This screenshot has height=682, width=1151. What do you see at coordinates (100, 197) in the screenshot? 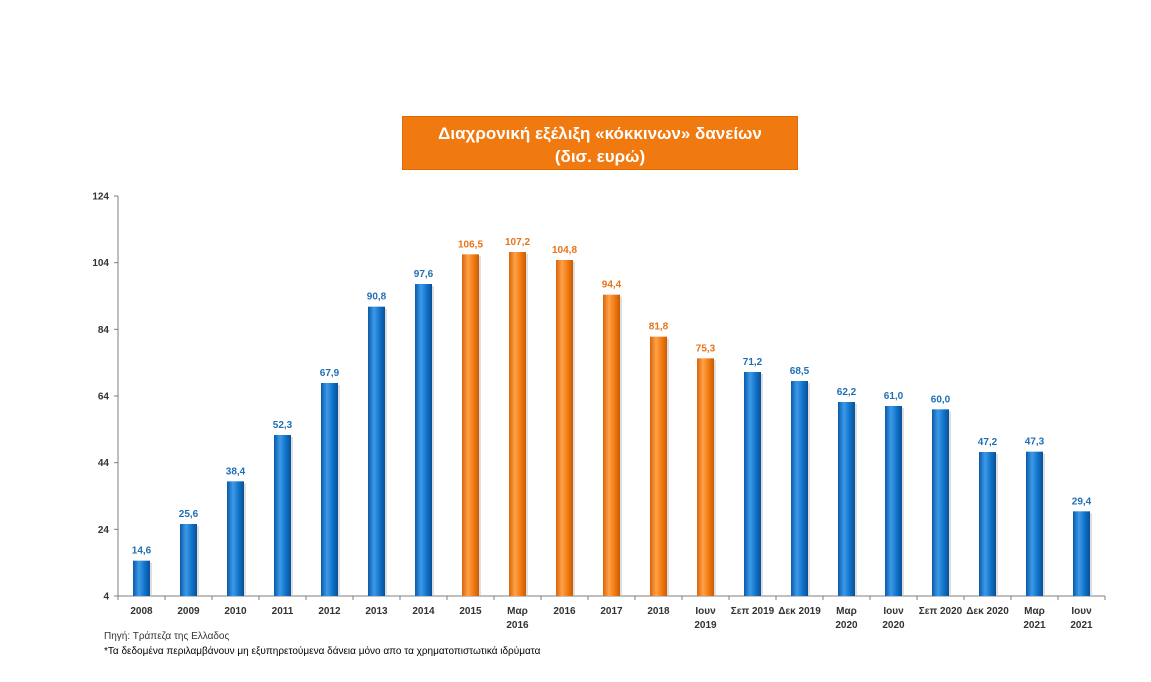
I see `y-tick-label: 124` at bounding box center [100, 197].